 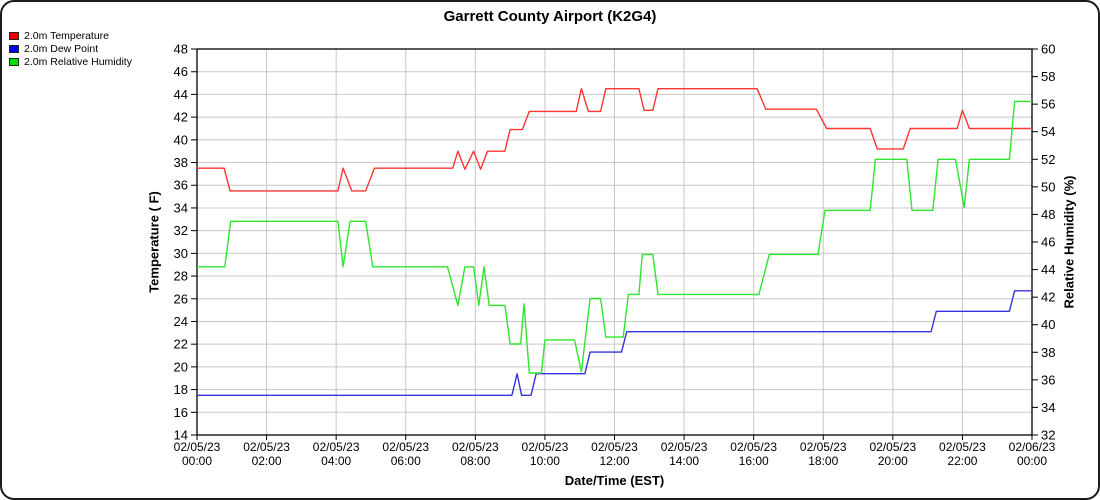 I want to click on svg-text: 20, so click(x=181, y=366).